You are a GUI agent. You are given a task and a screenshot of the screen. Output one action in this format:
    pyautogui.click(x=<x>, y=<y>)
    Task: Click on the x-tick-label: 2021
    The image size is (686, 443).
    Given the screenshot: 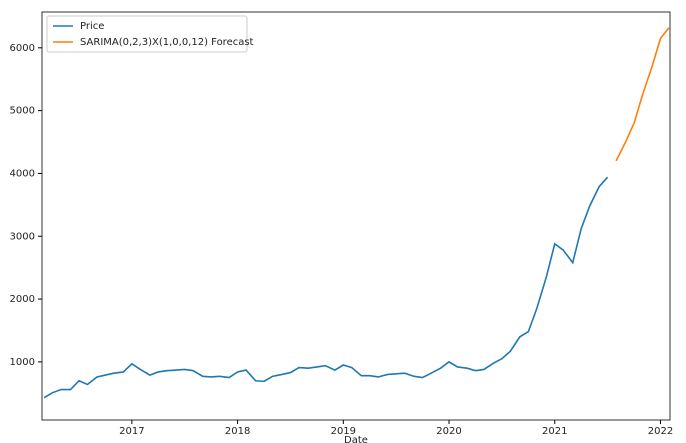 What is the action you would take?
    pyautogui.click(x=554, y=431)
    